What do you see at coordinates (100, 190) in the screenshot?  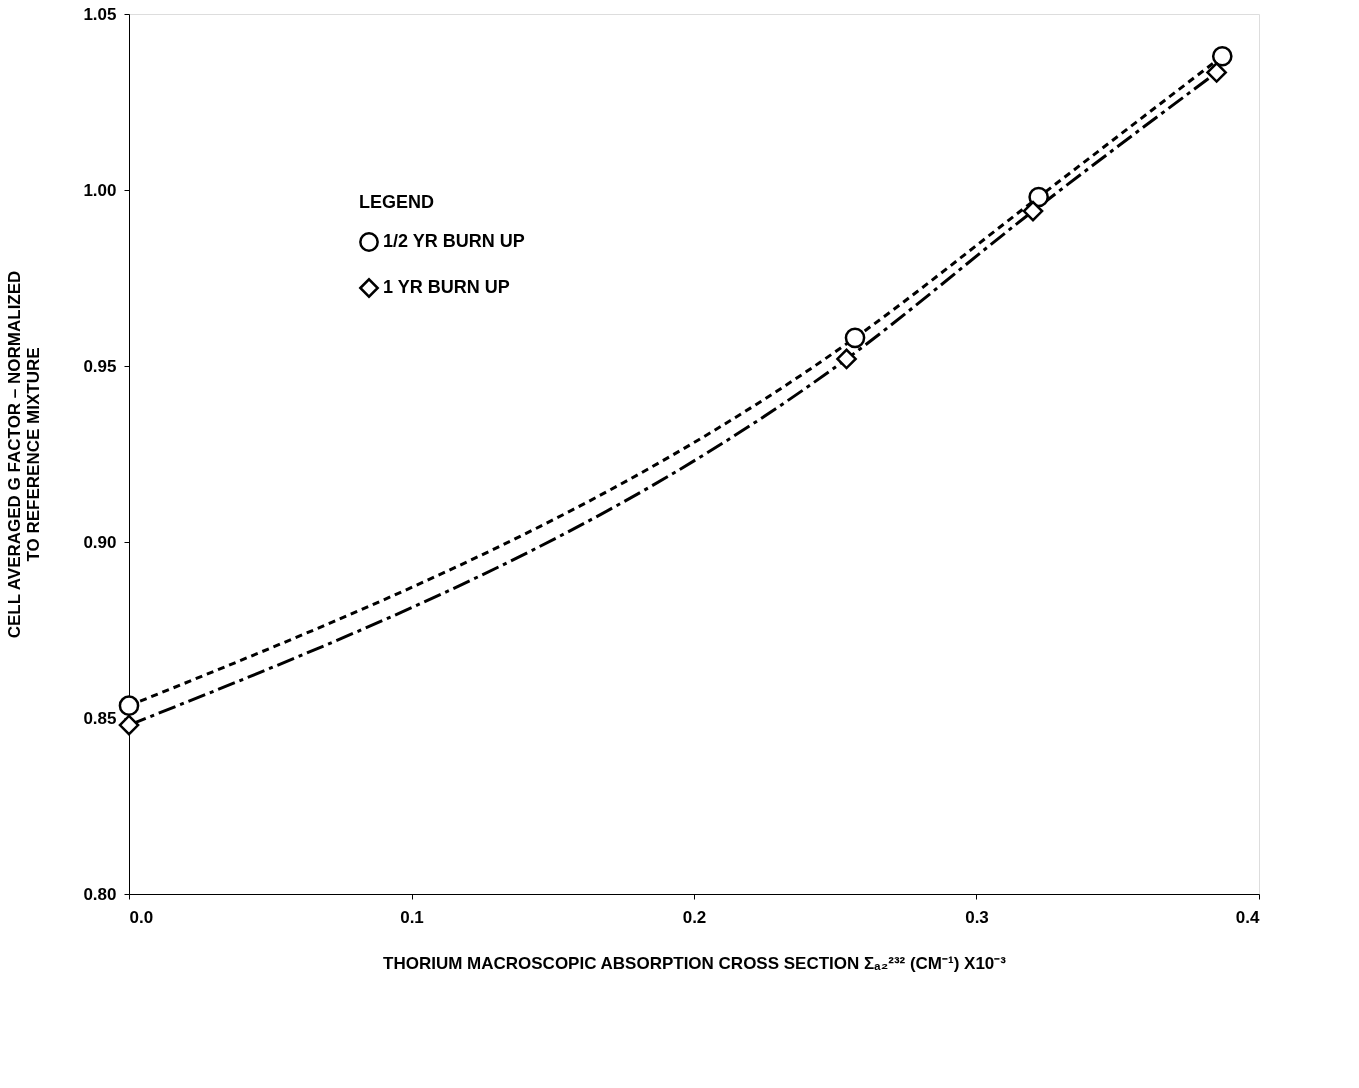 I see `y-tick-label: 1.00` at bounding box center [100, 190].